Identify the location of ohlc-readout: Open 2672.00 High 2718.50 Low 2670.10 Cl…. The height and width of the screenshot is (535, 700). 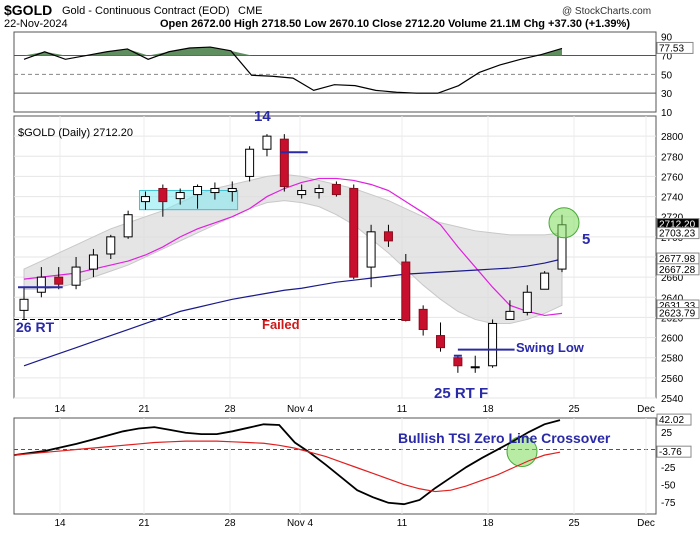
(395, 24).